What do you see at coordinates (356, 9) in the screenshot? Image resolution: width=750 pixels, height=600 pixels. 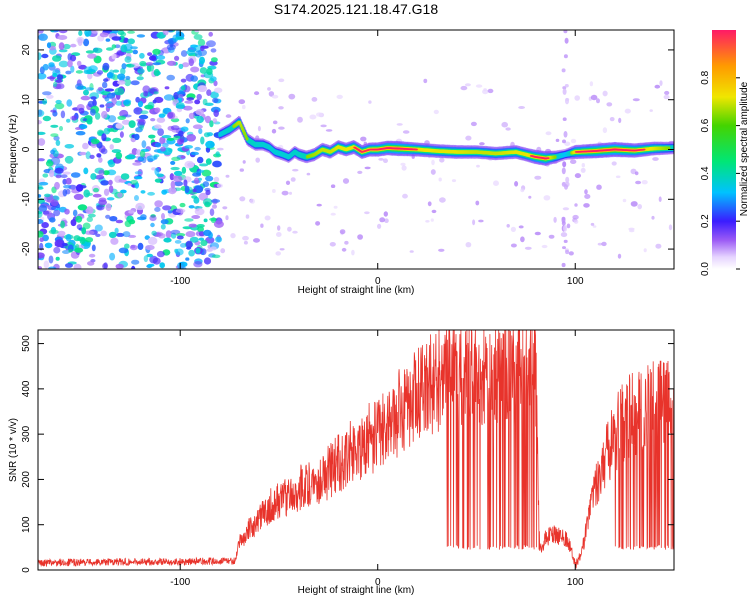 I see `figure-title: S174.2025.121.18.47.G18` at bounding box center [356, 9].